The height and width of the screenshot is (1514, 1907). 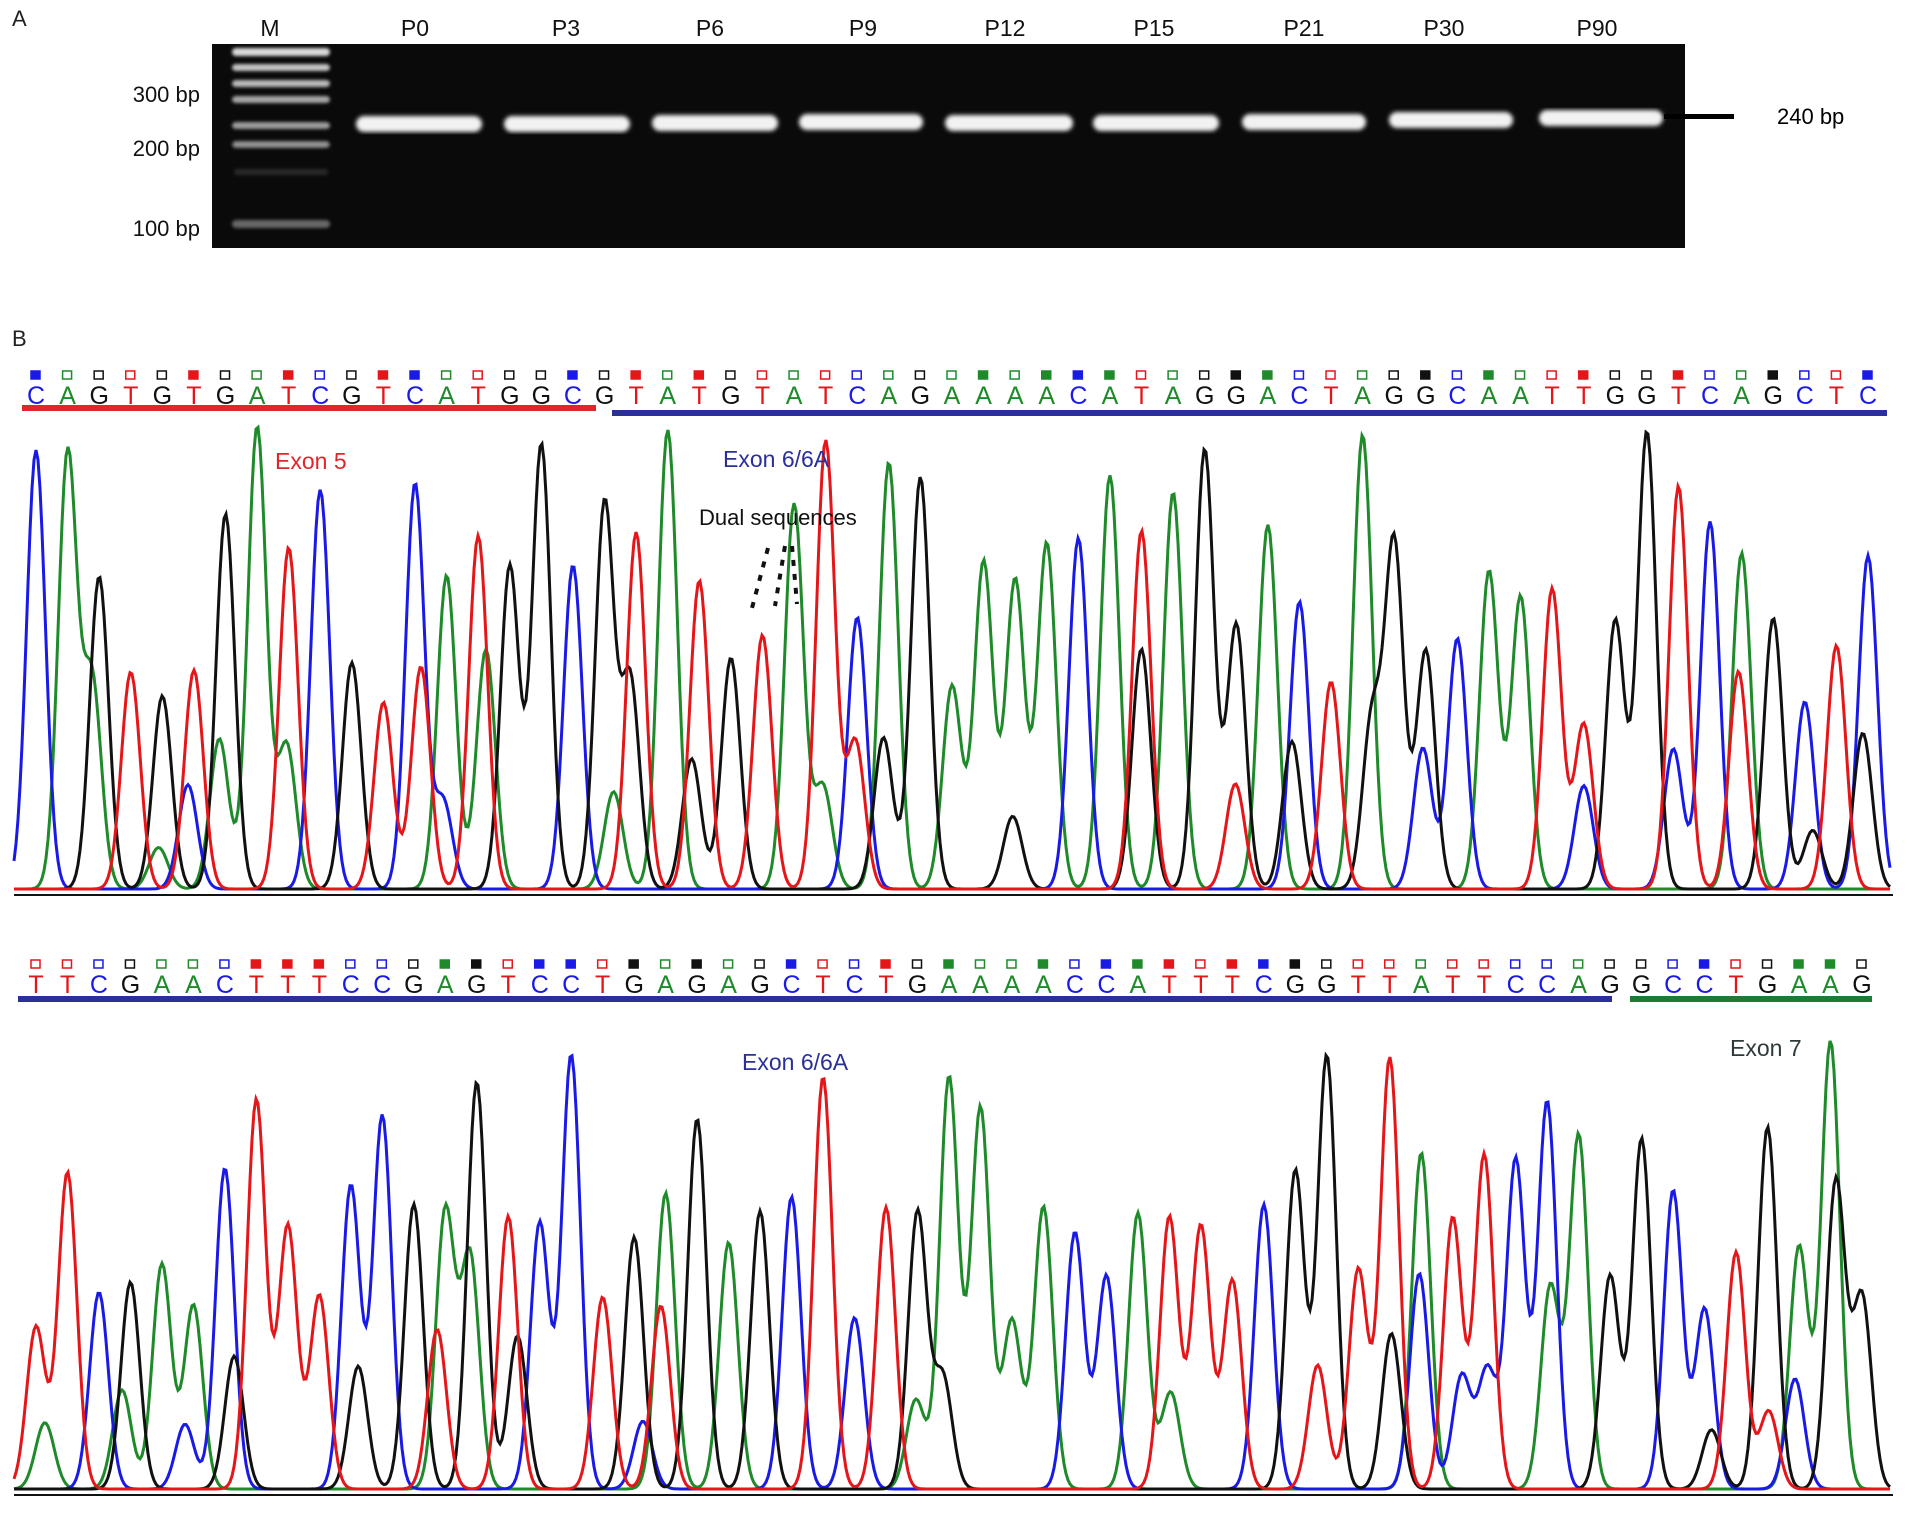 What do you see at coordinates (778, 517) in the screenshot?
I see `dual-sequences-label: Dual sequences` at bounding box center [778, 517].